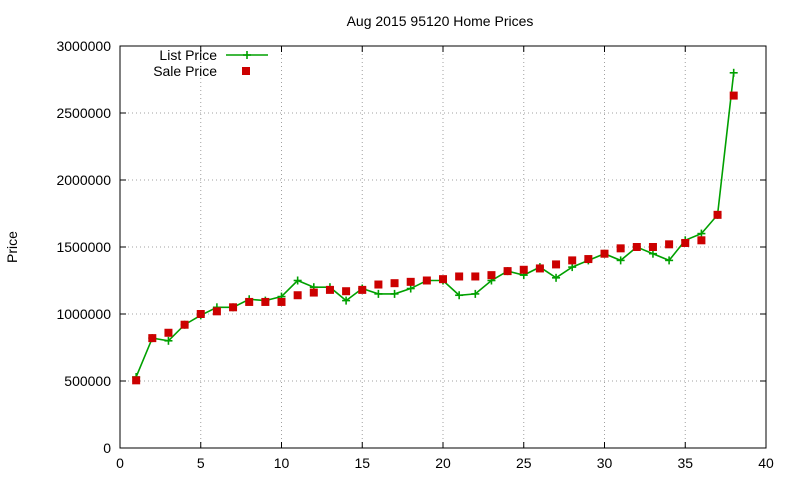 The width and height of the screenshot is (800, 480). I want to click on x-tick-label: 15, so click(362, 463).